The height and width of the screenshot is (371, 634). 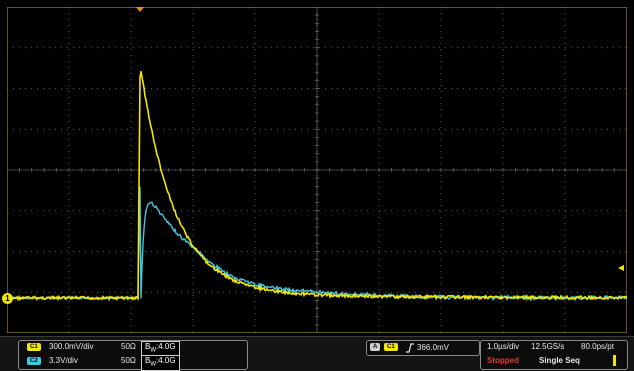 I want to click on trigger-settings-box: A C1 366.0mV, so click(x=423, y=348).